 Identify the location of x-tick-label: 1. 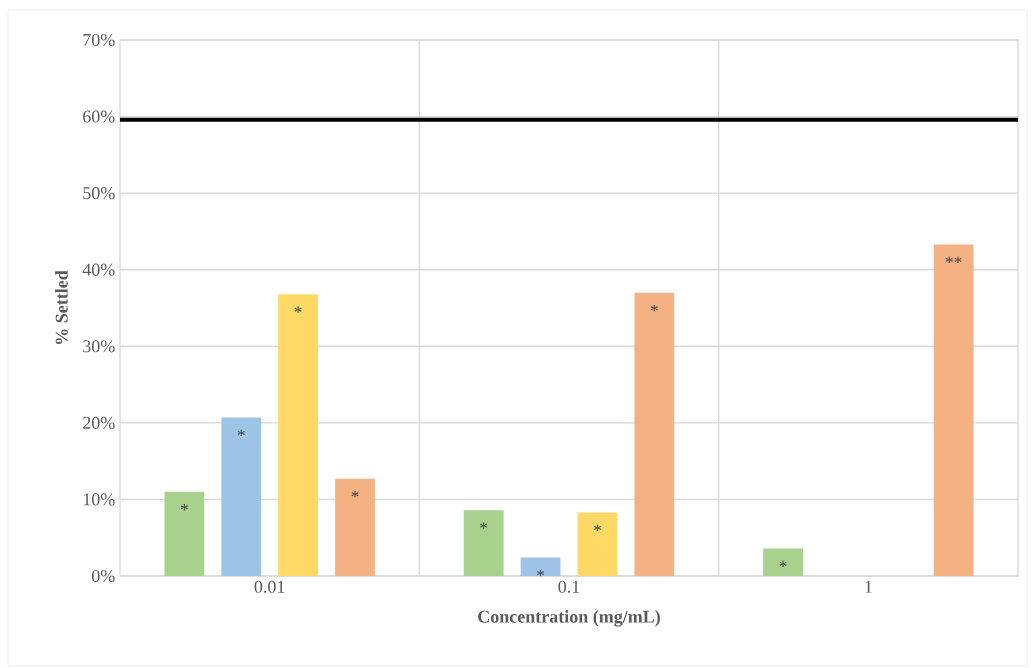
(868, 586).